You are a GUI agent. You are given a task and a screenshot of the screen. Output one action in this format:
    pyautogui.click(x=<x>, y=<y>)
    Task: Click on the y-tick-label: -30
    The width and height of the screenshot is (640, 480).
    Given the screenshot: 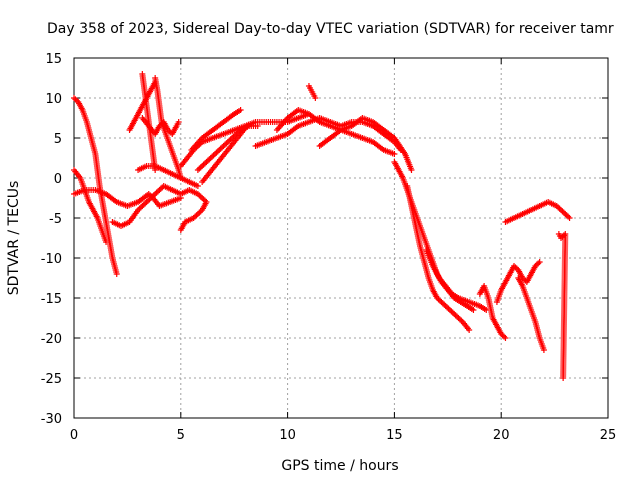 What is the action you would take?
    pyautogui.click(x=51, y=419)
    